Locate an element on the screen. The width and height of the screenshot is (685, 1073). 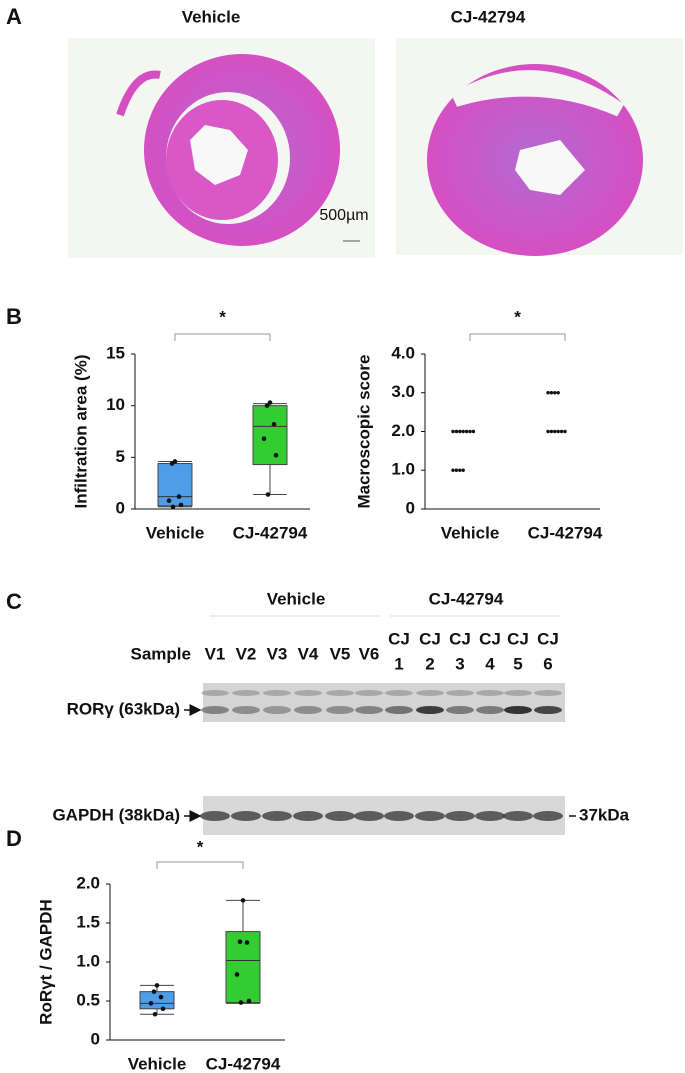
sample-label: 1 is located at coordinates (398, 663).